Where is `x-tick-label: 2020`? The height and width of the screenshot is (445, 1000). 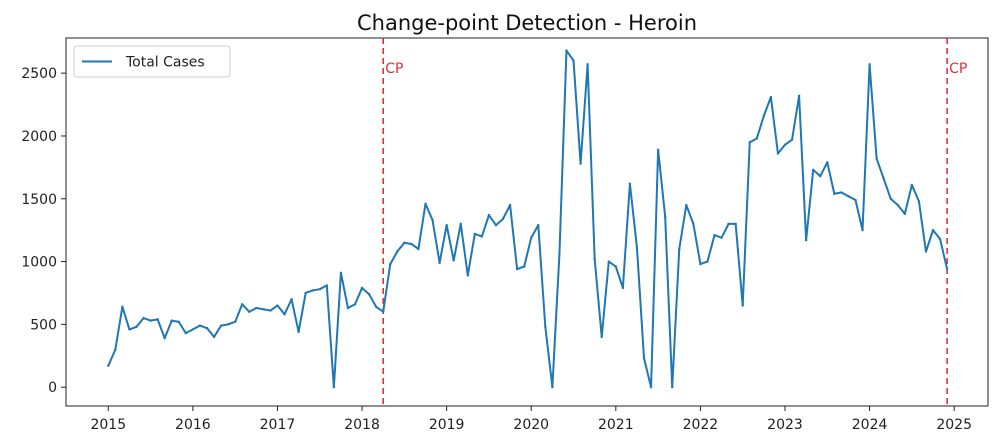
x-tick-label: 2020 is located at coordinates (531, 425).